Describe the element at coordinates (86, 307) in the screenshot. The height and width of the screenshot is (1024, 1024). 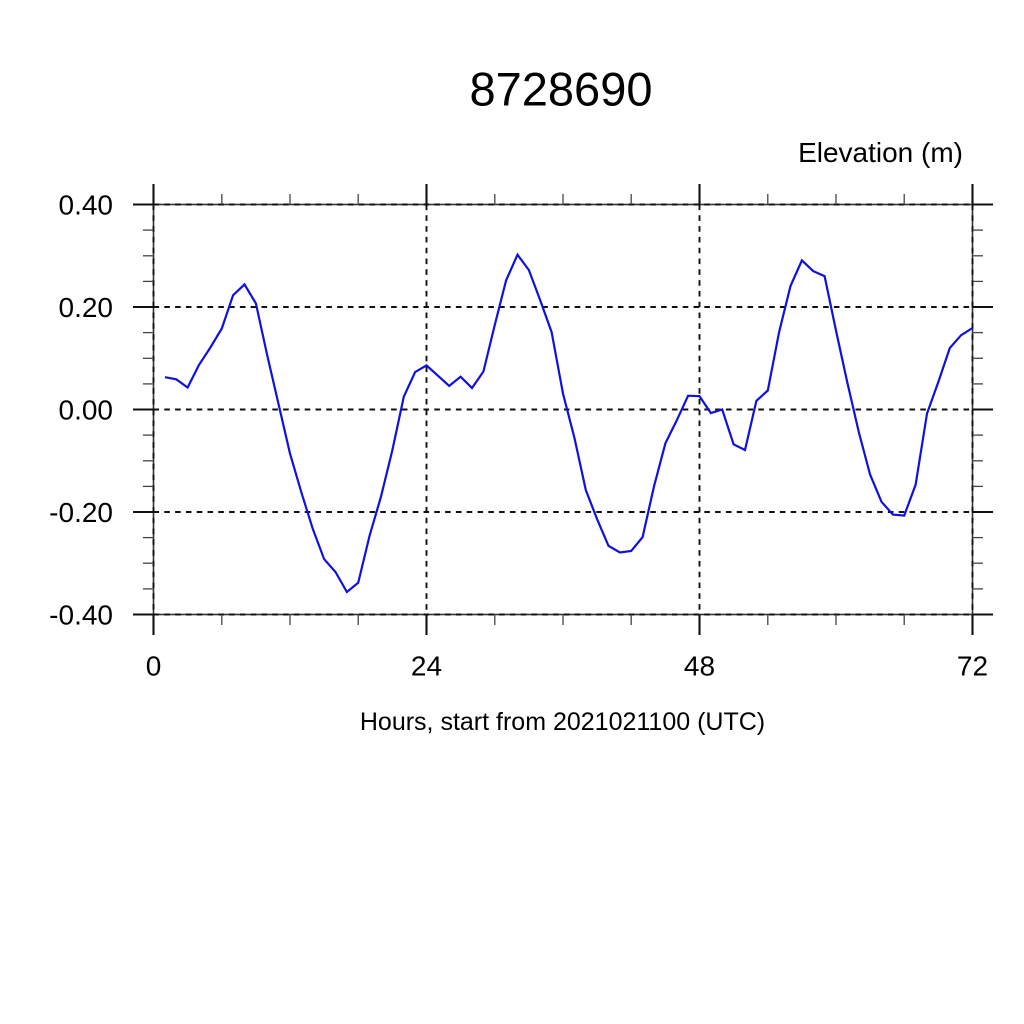
I see `svg-text: 0.20` at that location.